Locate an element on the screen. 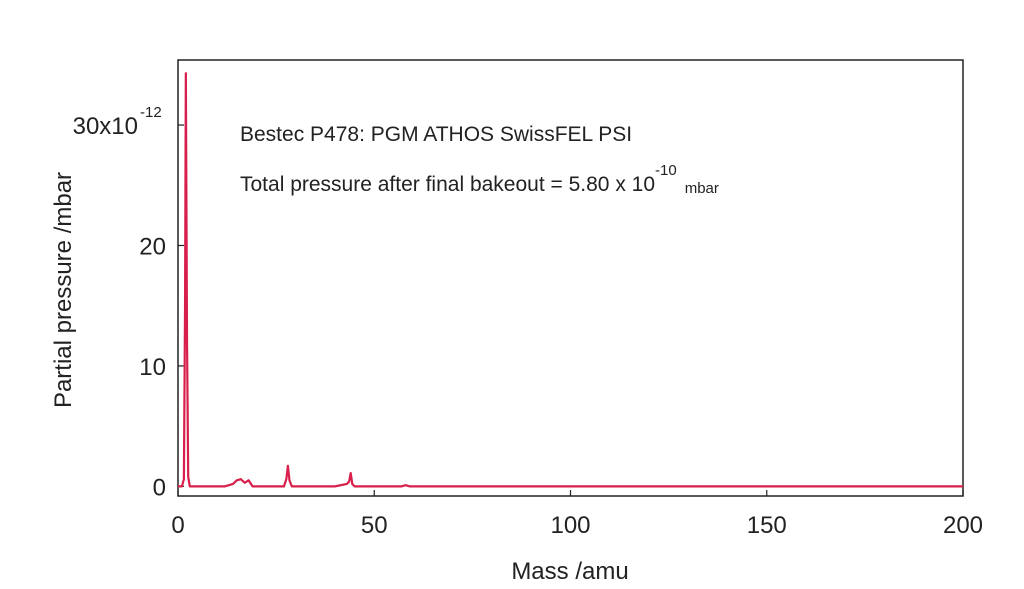 The height and width of the screenshot is (589, 1024). y-axis-label: Partial pressure /mbar is located at coordinates (63, 290).